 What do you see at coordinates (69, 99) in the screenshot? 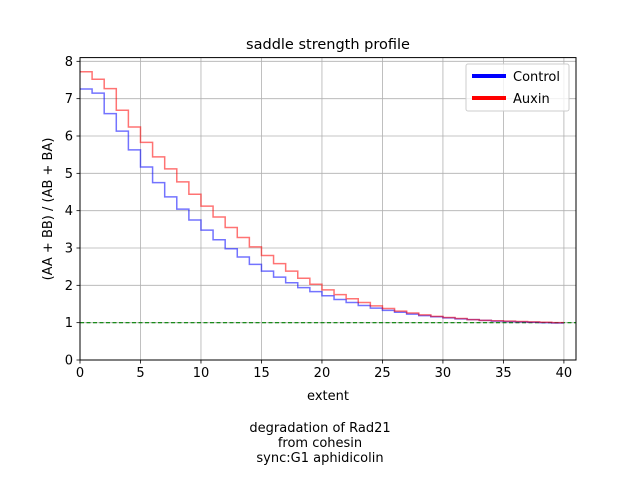
I see `y-tick-label: 7` at bounding box center [69, 99].